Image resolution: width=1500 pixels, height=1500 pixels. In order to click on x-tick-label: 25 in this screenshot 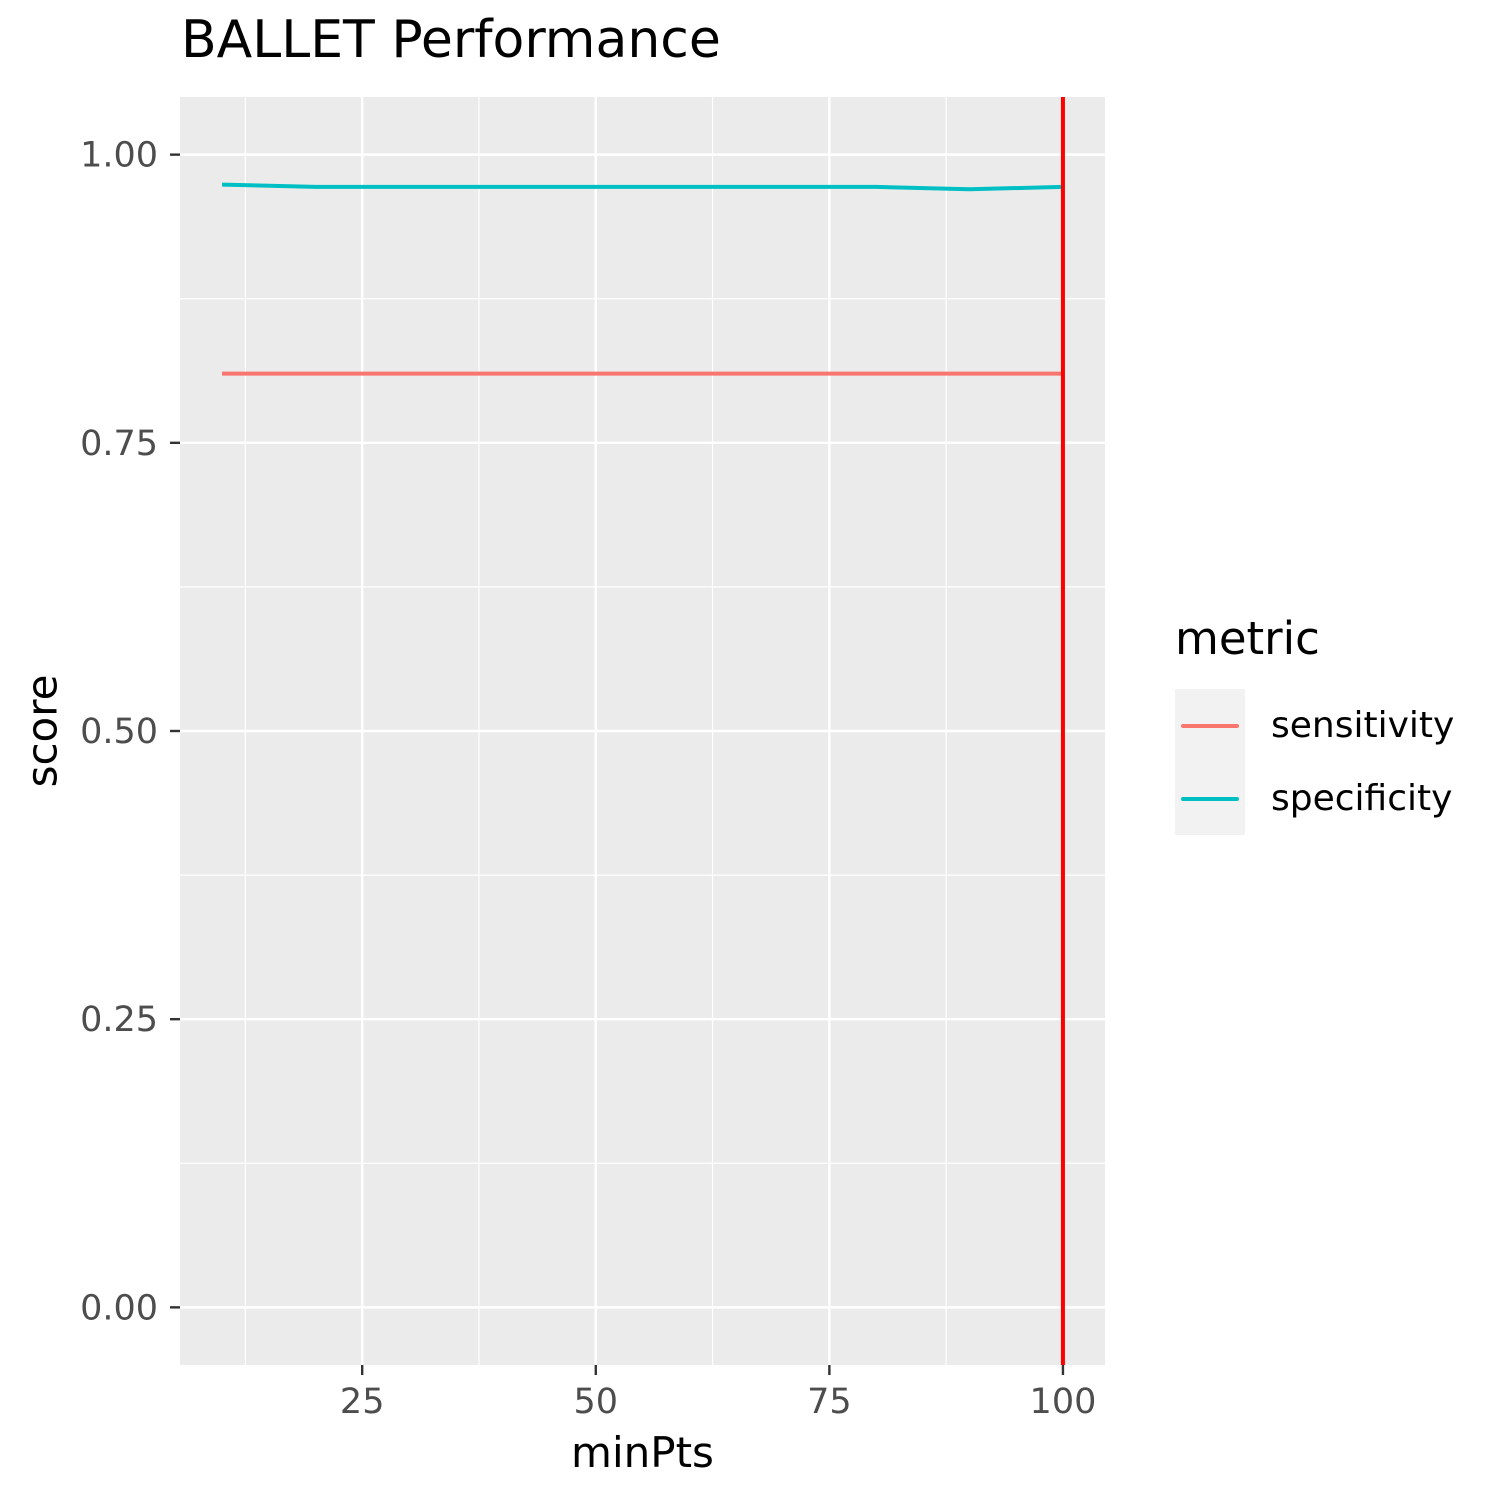, I will do `click(362, 1402)`.